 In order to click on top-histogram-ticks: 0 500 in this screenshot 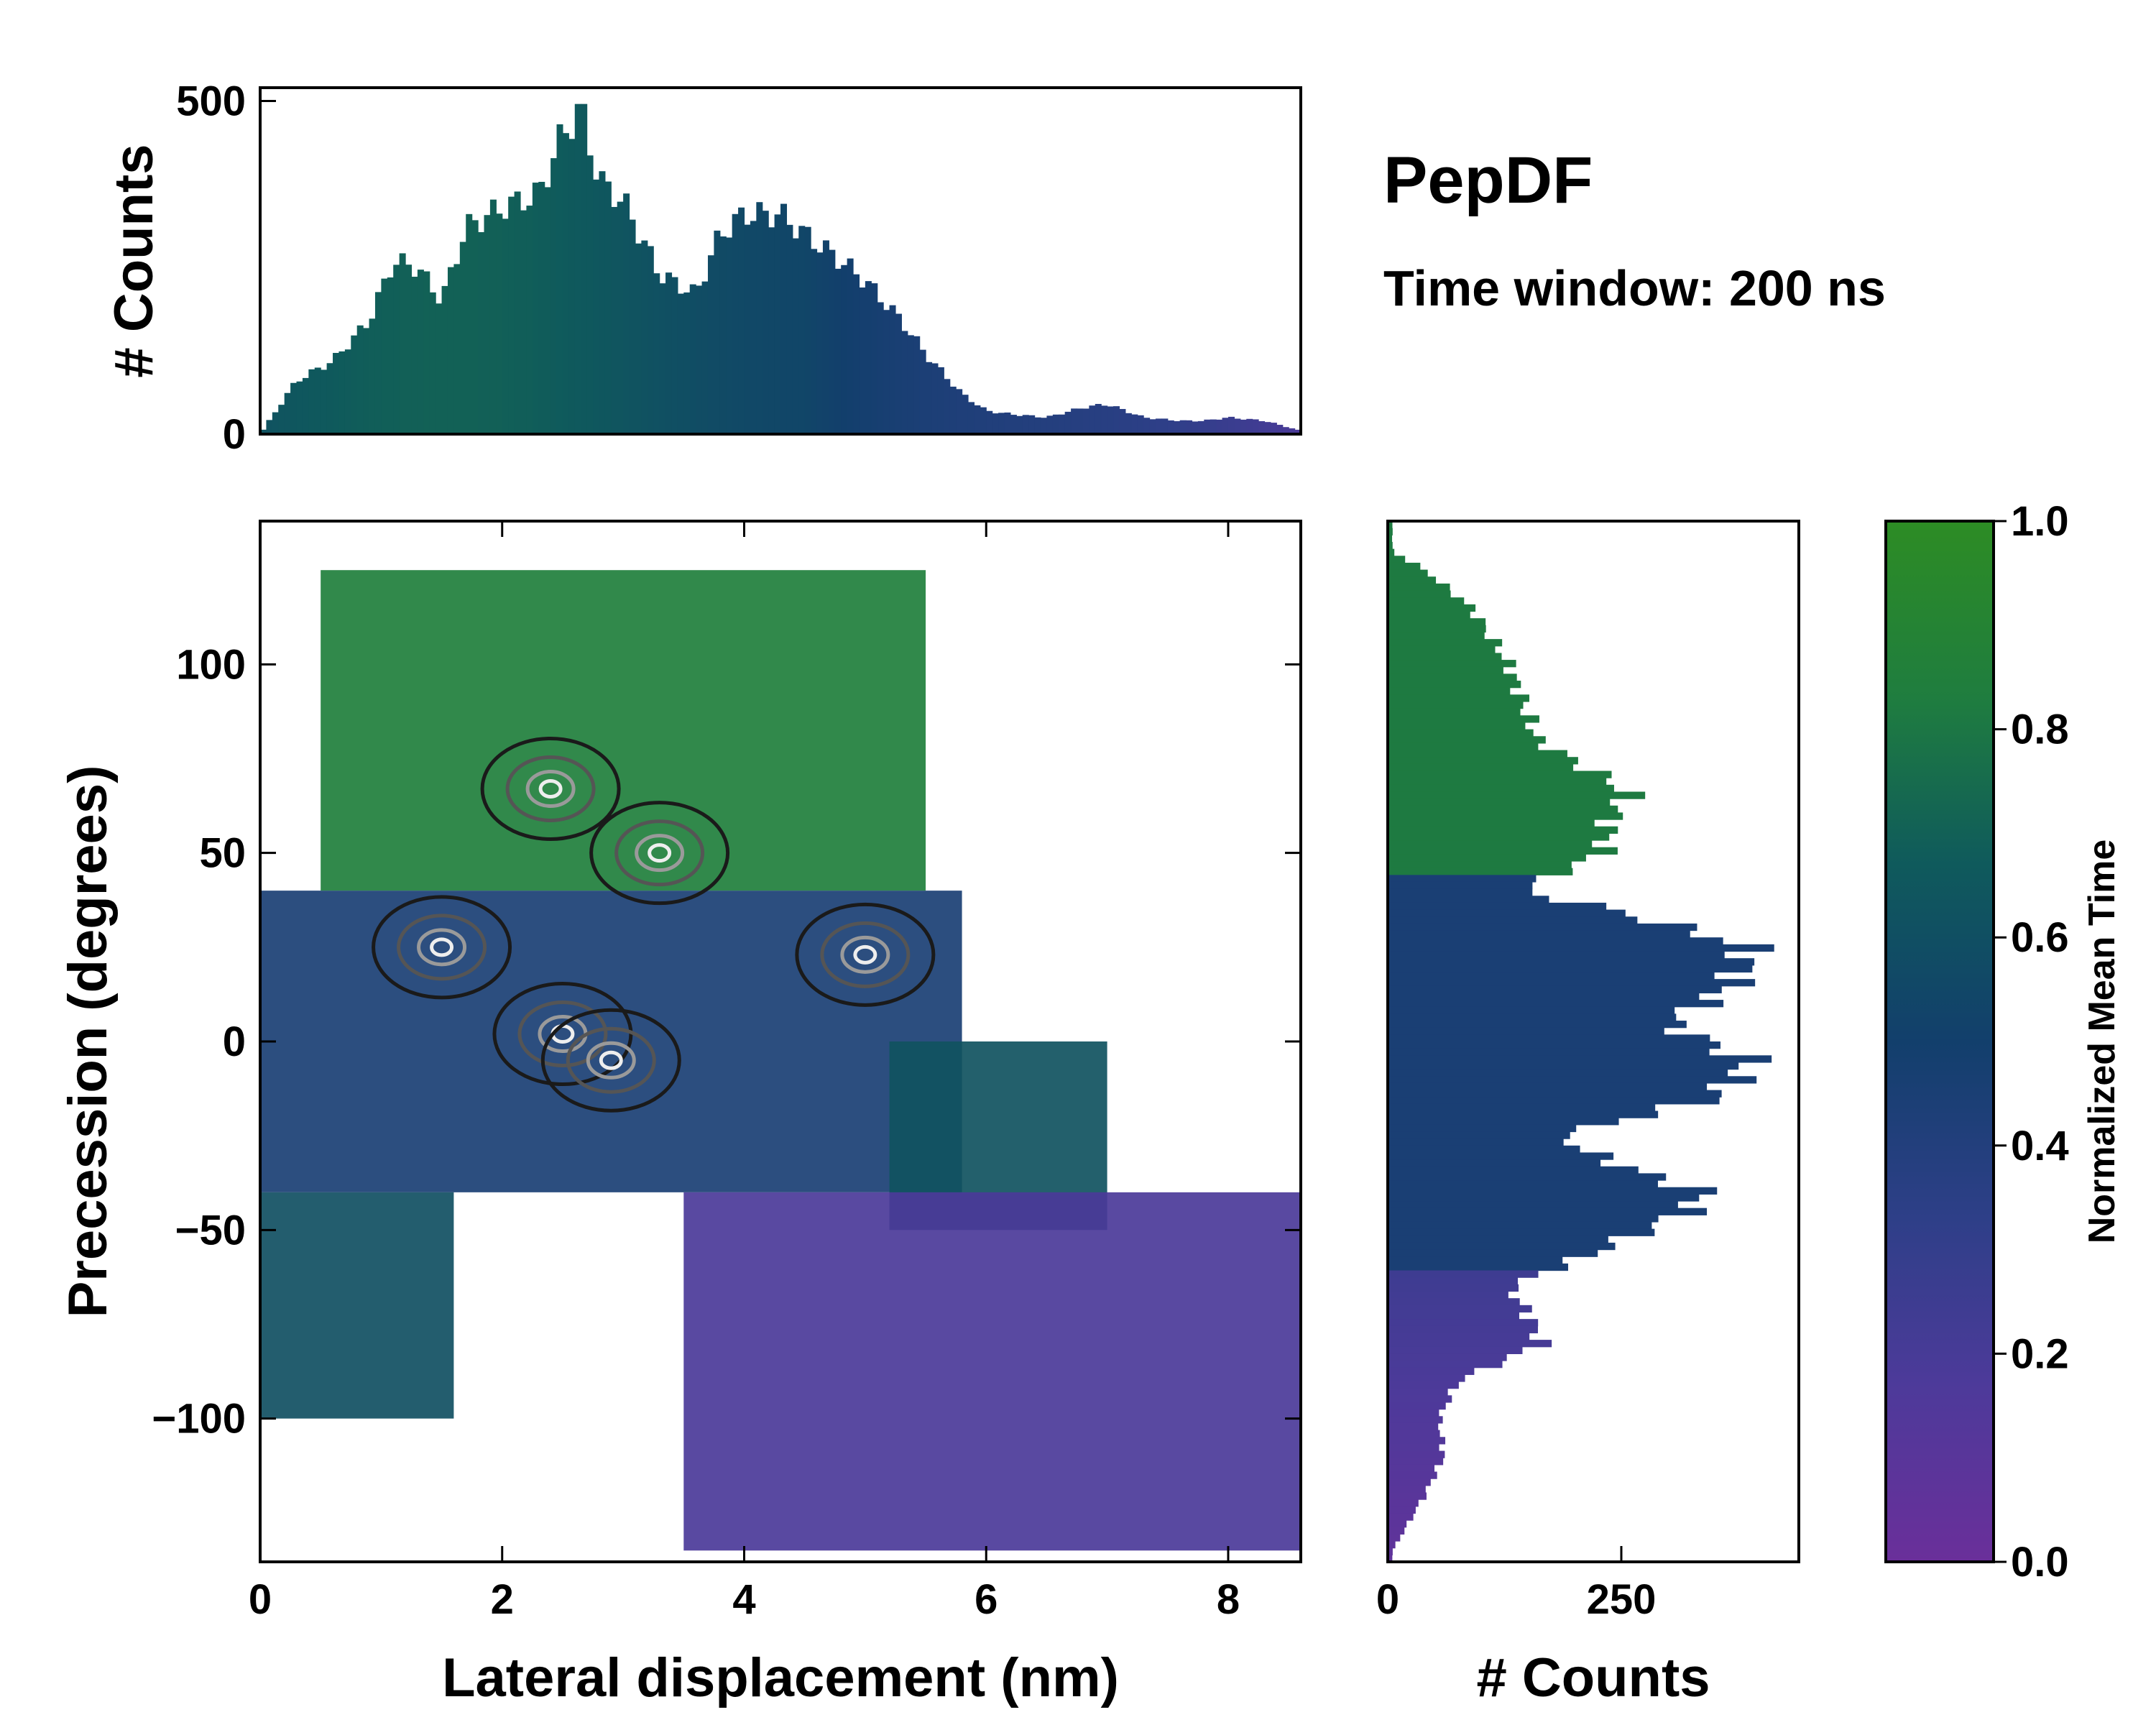, I will do `click(226, 268)`.